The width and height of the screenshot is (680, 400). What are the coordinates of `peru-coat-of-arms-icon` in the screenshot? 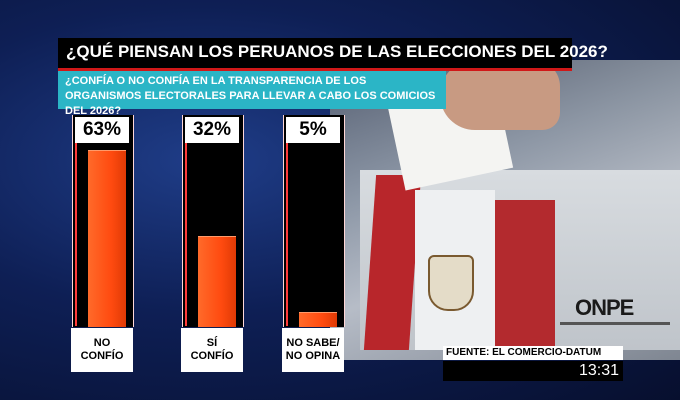 It's located at (451, 283).